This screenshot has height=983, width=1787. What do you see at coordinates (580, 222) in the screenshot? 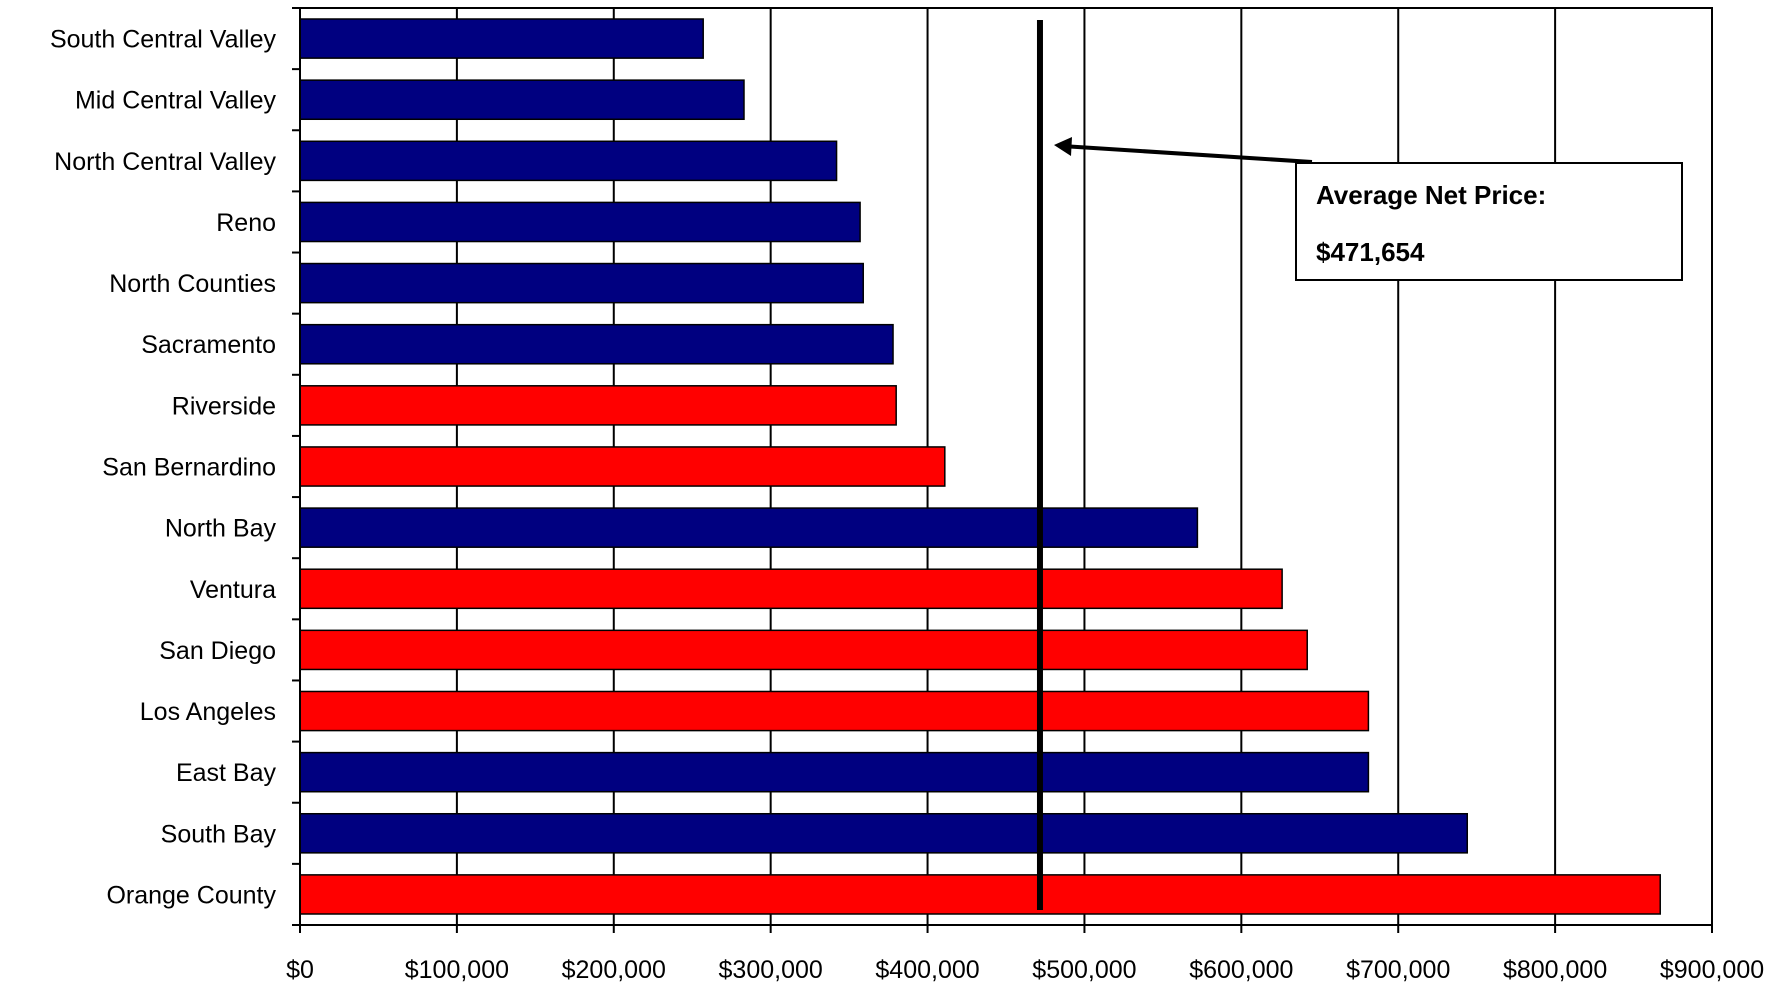
I see `bar-reno` at bounding box center [580, 222].